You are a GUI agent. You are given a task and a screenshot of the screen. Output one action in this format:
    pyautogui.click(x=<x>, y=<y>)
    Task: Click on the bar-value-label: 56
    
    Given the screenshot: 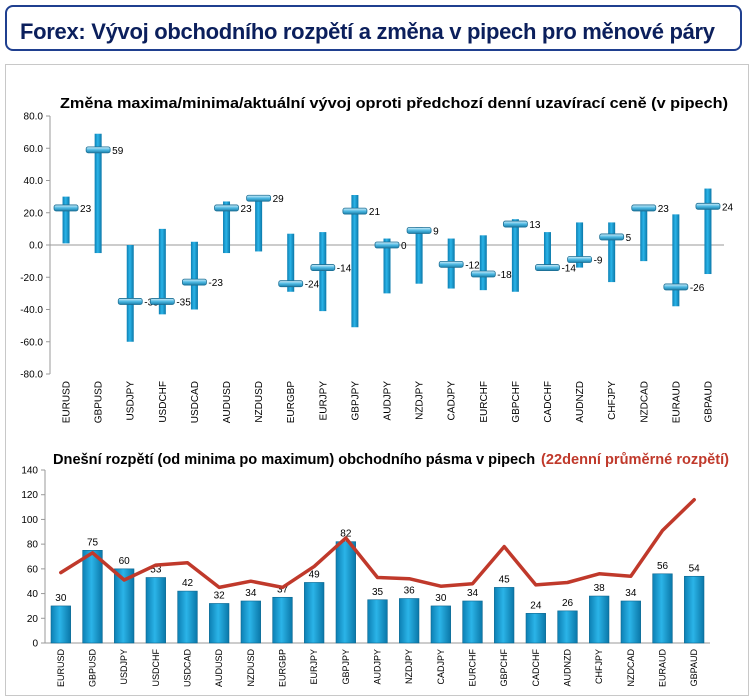 What is the action you would take?
    pyautogui.click(x=663, y=566)
    